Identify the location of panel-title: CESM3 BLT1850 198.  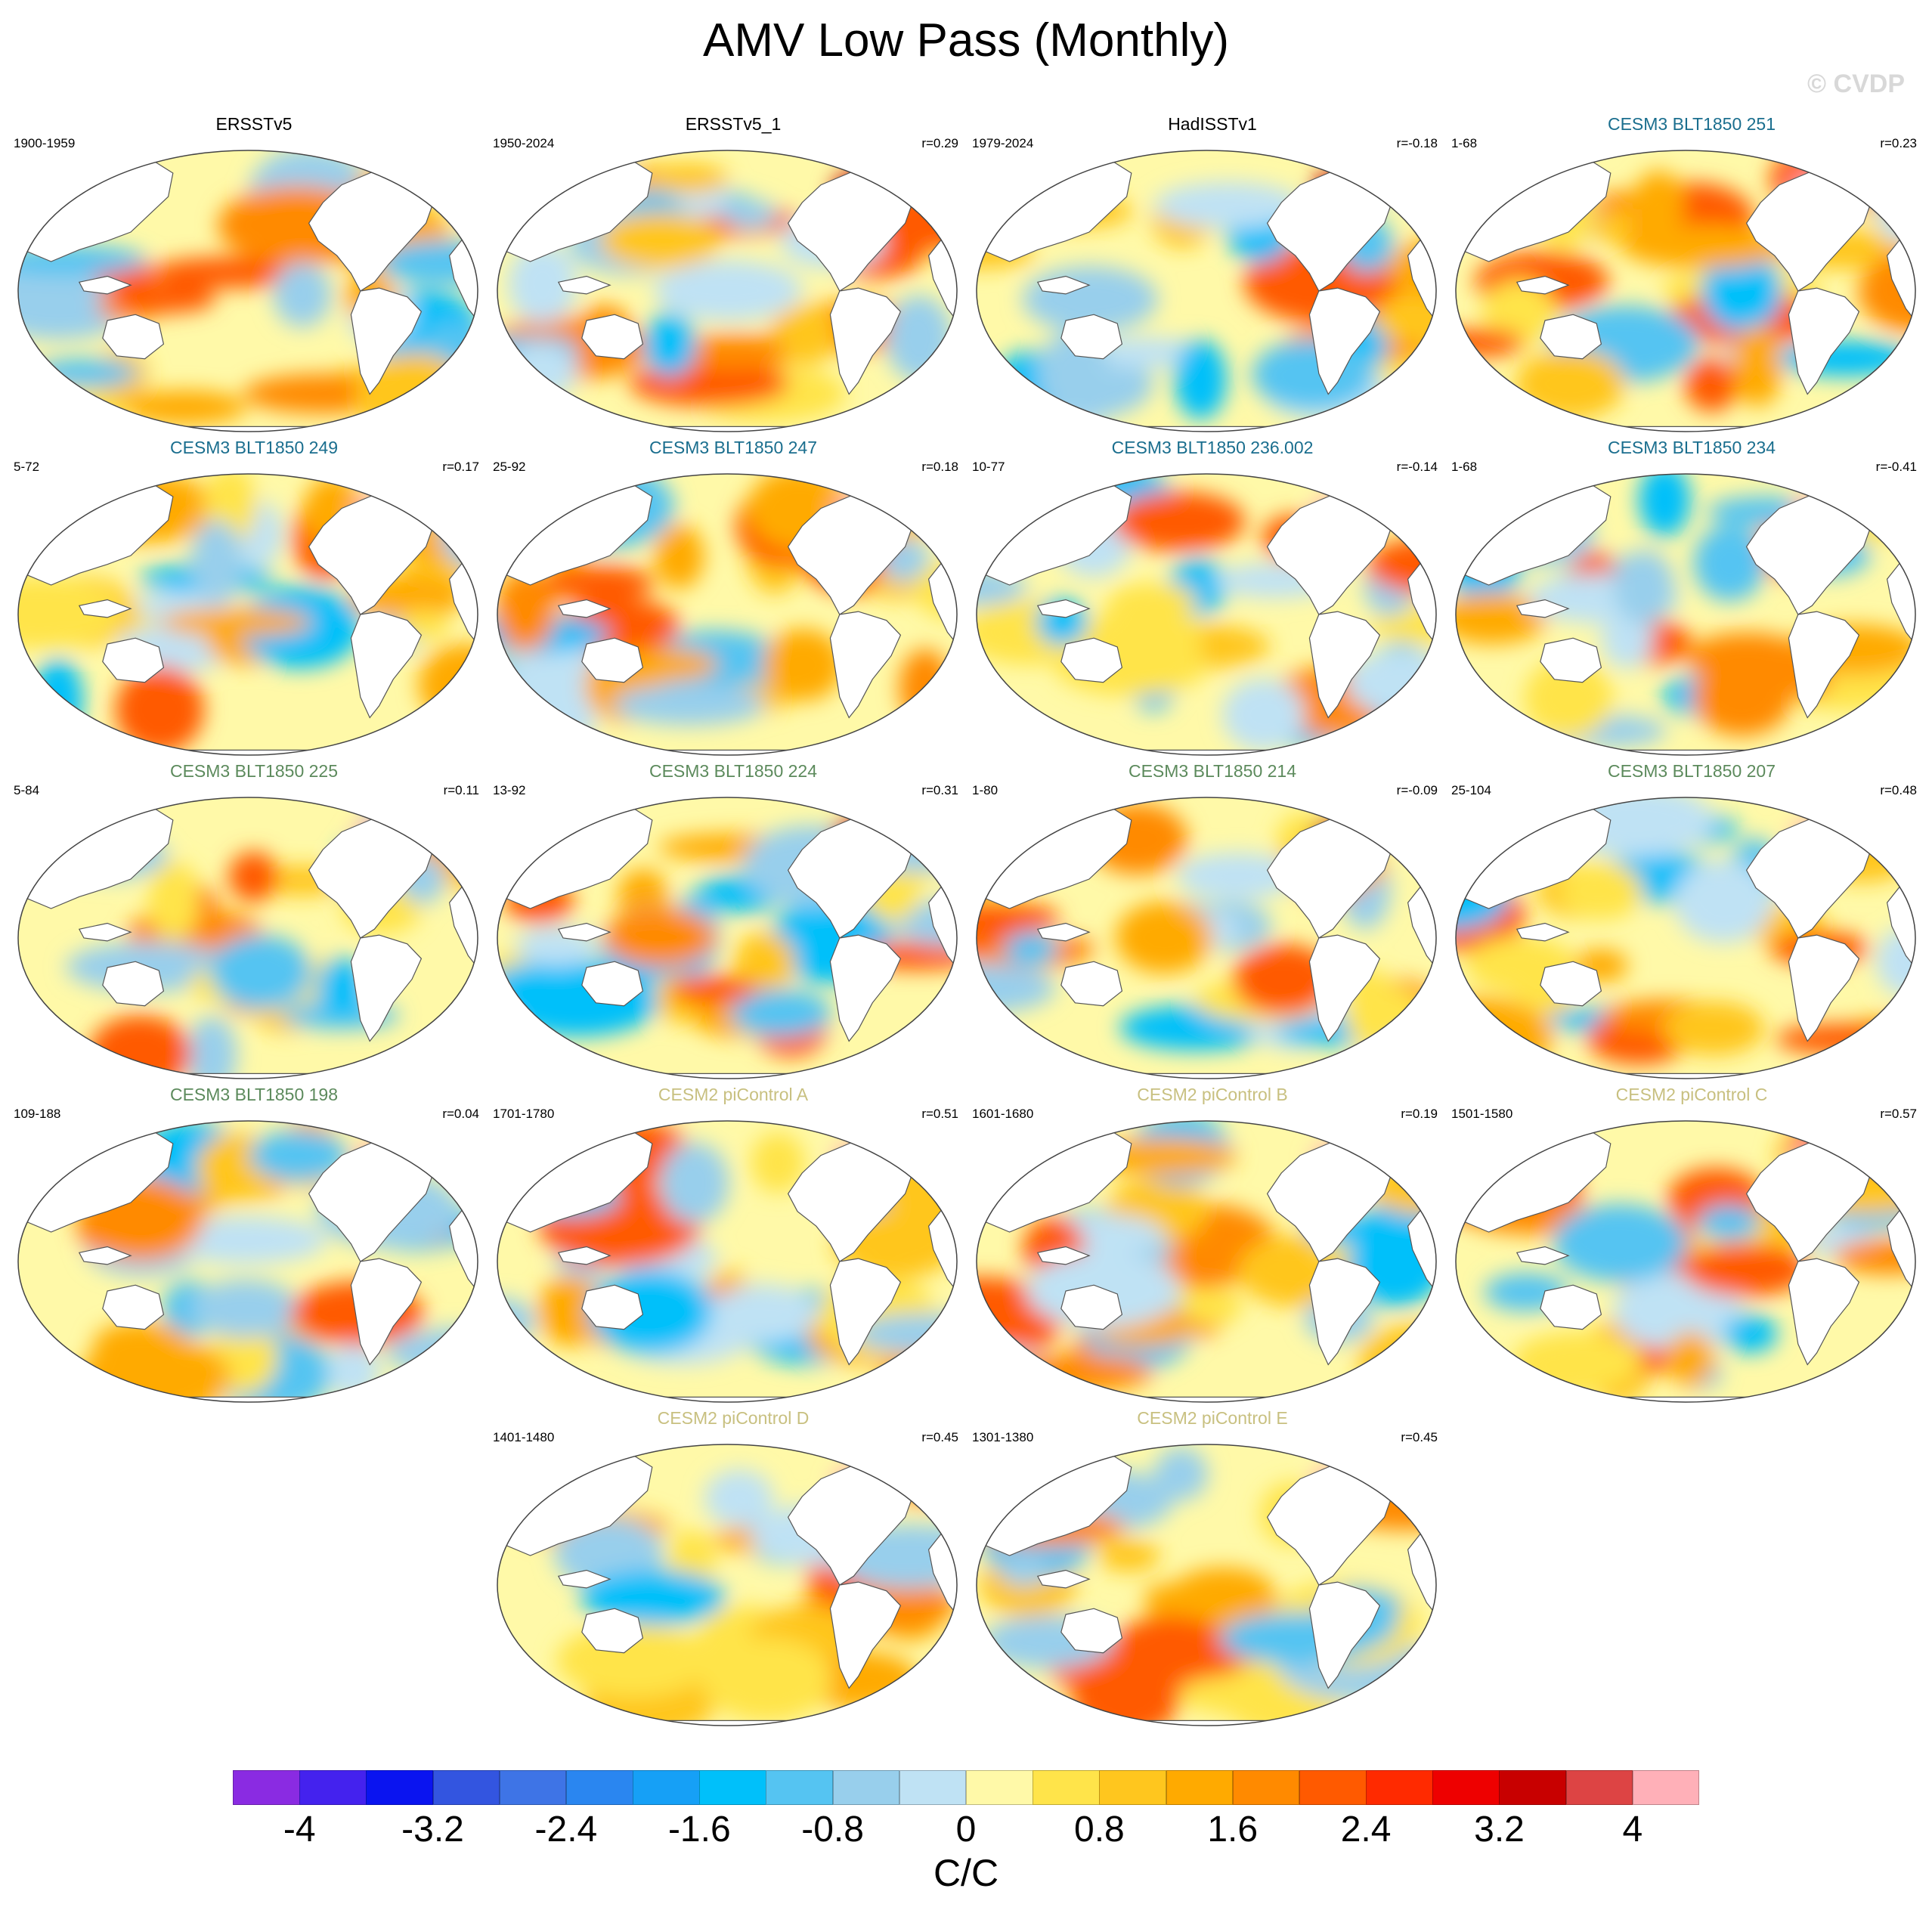
(254, 1095).